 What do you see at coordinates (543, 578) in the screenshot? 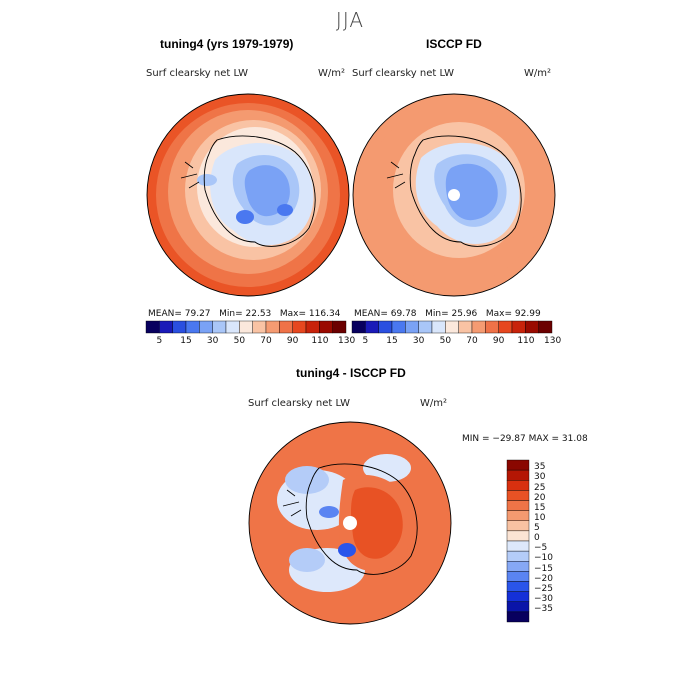
I see `colorbar-tick-label: −20` at bounding box center [543, 578].